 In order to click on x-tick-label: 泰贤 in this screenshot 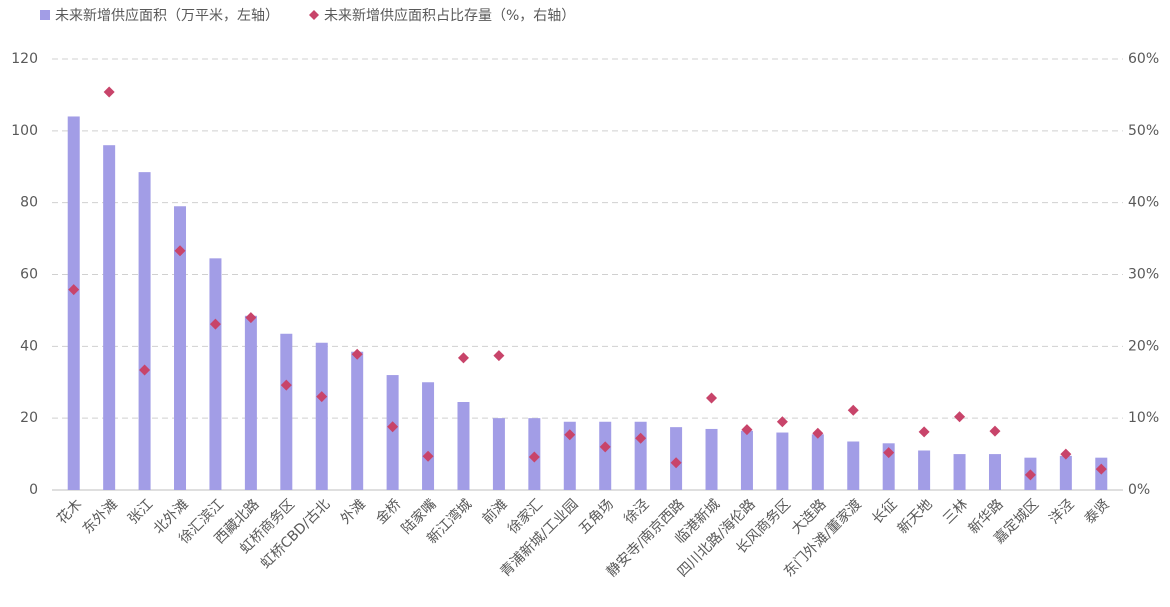, I will do `click(1097, 511)`.